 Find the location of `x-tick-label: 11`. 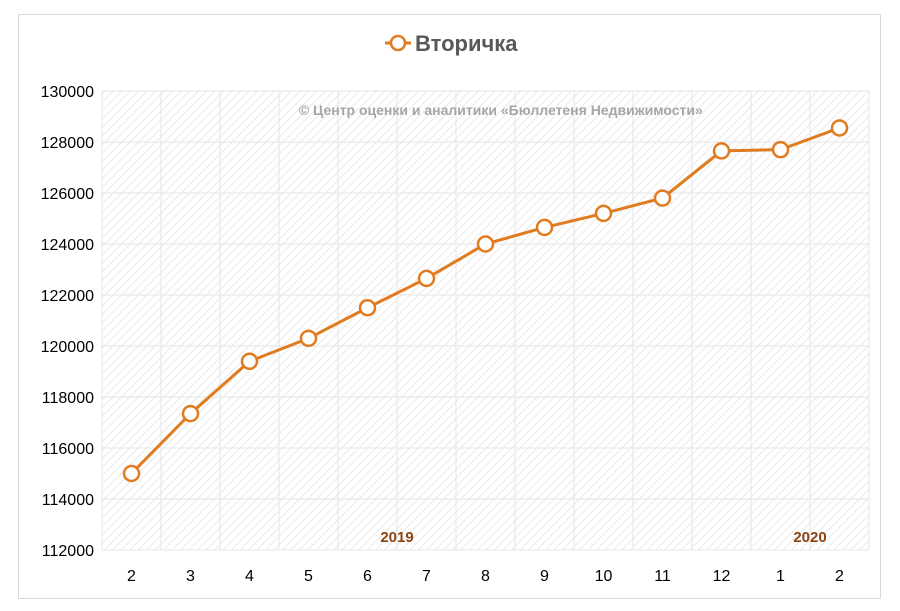

x-tick-label: 11 is located at coordinates (662, 576).